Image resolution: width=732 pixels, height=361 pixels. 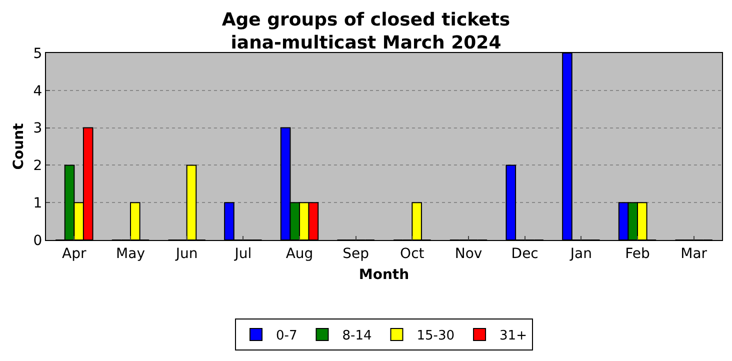 What do you see at coordinates (287, 336) in the screenshot?
I see `legend-label: 0-7` at bounding box center [287, 336].